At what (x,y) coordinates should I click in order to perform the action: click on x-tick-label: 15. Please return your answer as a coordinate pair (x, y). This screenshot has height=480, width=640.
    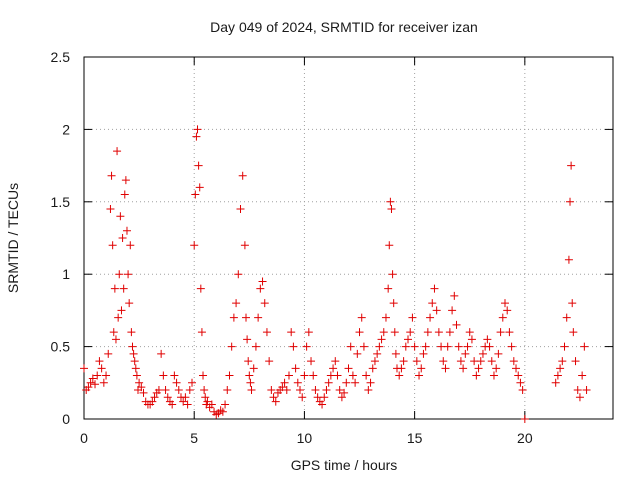
    Looking at the image, I should click on (415, 438).